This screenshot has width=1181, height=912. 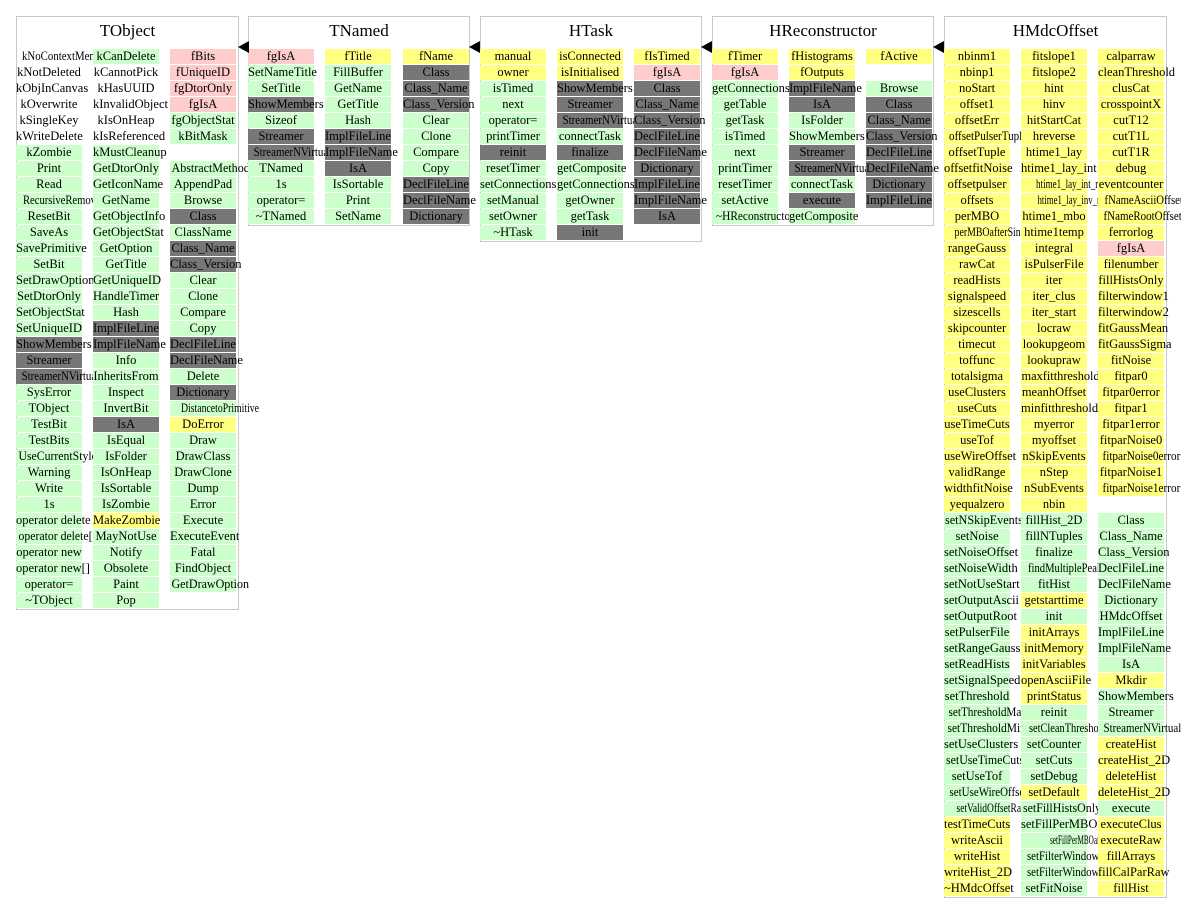 What do you see at coordinates (1131, 280) in the screenshot?
I see `member-label: fillHistsOnly` at bounding box center [1131, 280].